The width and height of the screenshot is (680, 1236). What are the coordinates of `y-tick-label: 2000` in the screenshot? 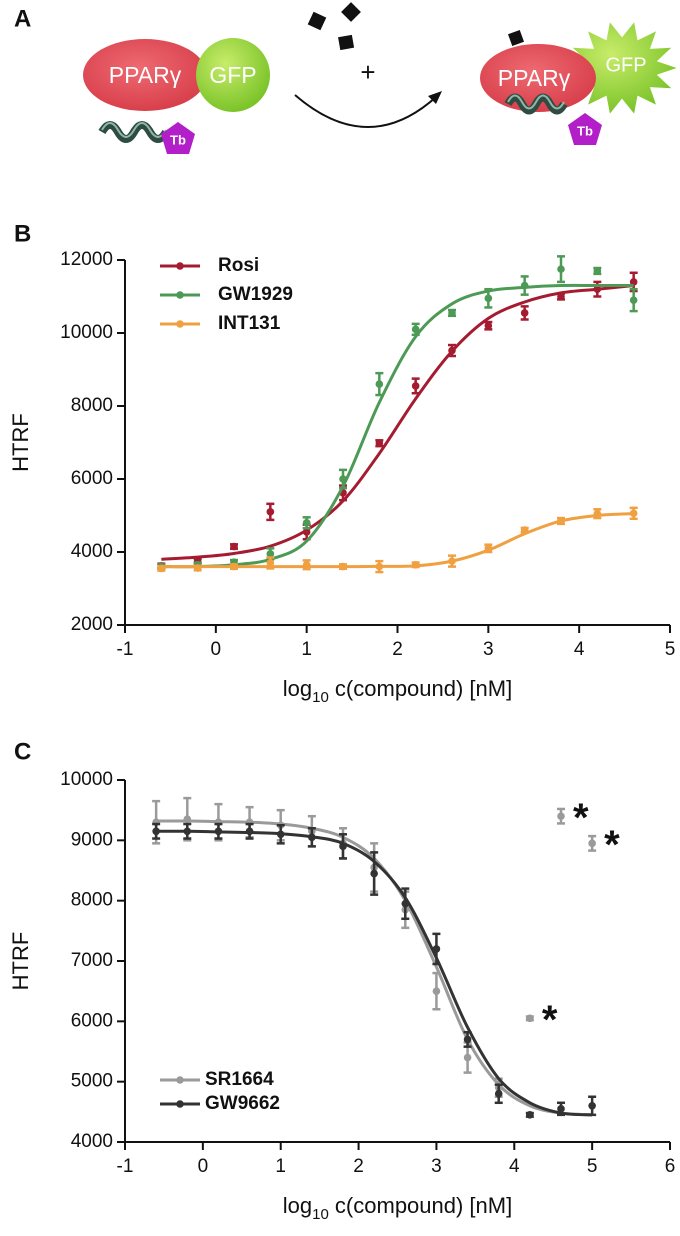 It's located at (92, 624).